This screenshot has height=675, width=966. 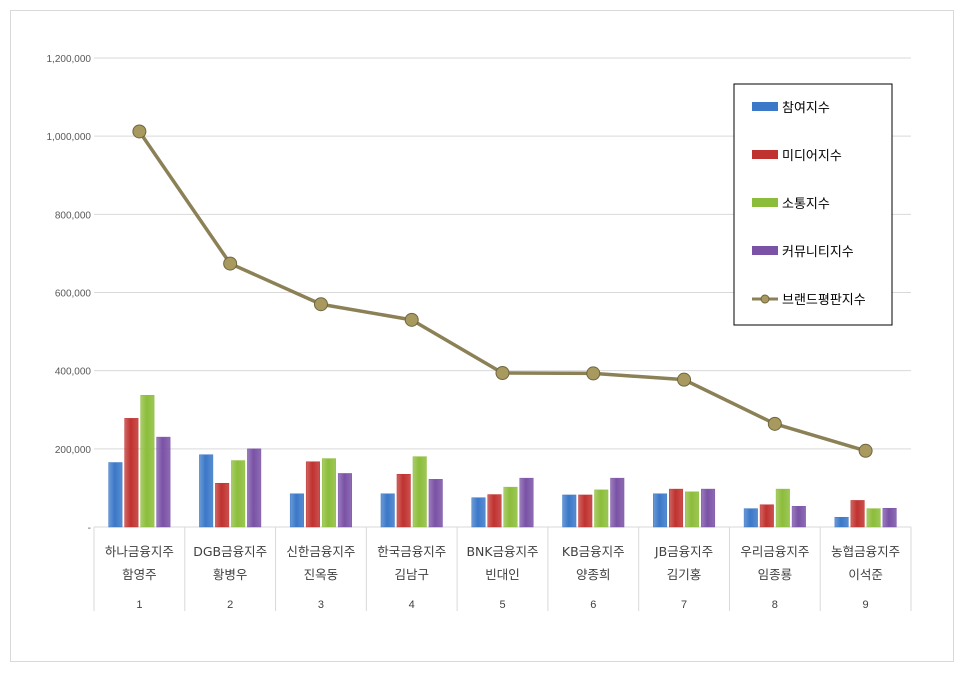 I want to click on category-label-company: 농협금융지주, so click(x=865, y=551).